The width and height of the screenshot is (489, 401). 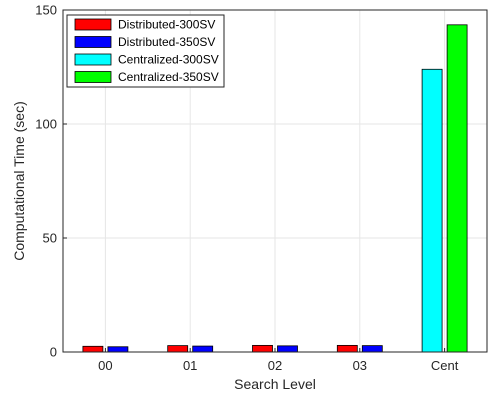 I want to click on y-axis-label: Computational Time (sec), so click(x=19, y=181).